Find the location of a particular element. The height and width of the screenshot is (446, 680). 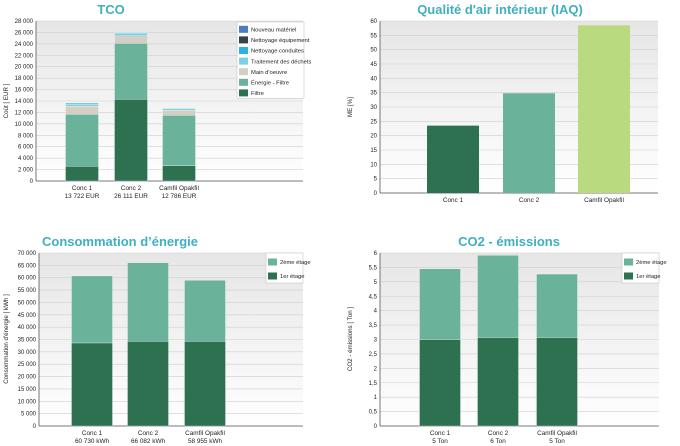

y-tick-label: 2 000 is located at coordinates (26, 171).